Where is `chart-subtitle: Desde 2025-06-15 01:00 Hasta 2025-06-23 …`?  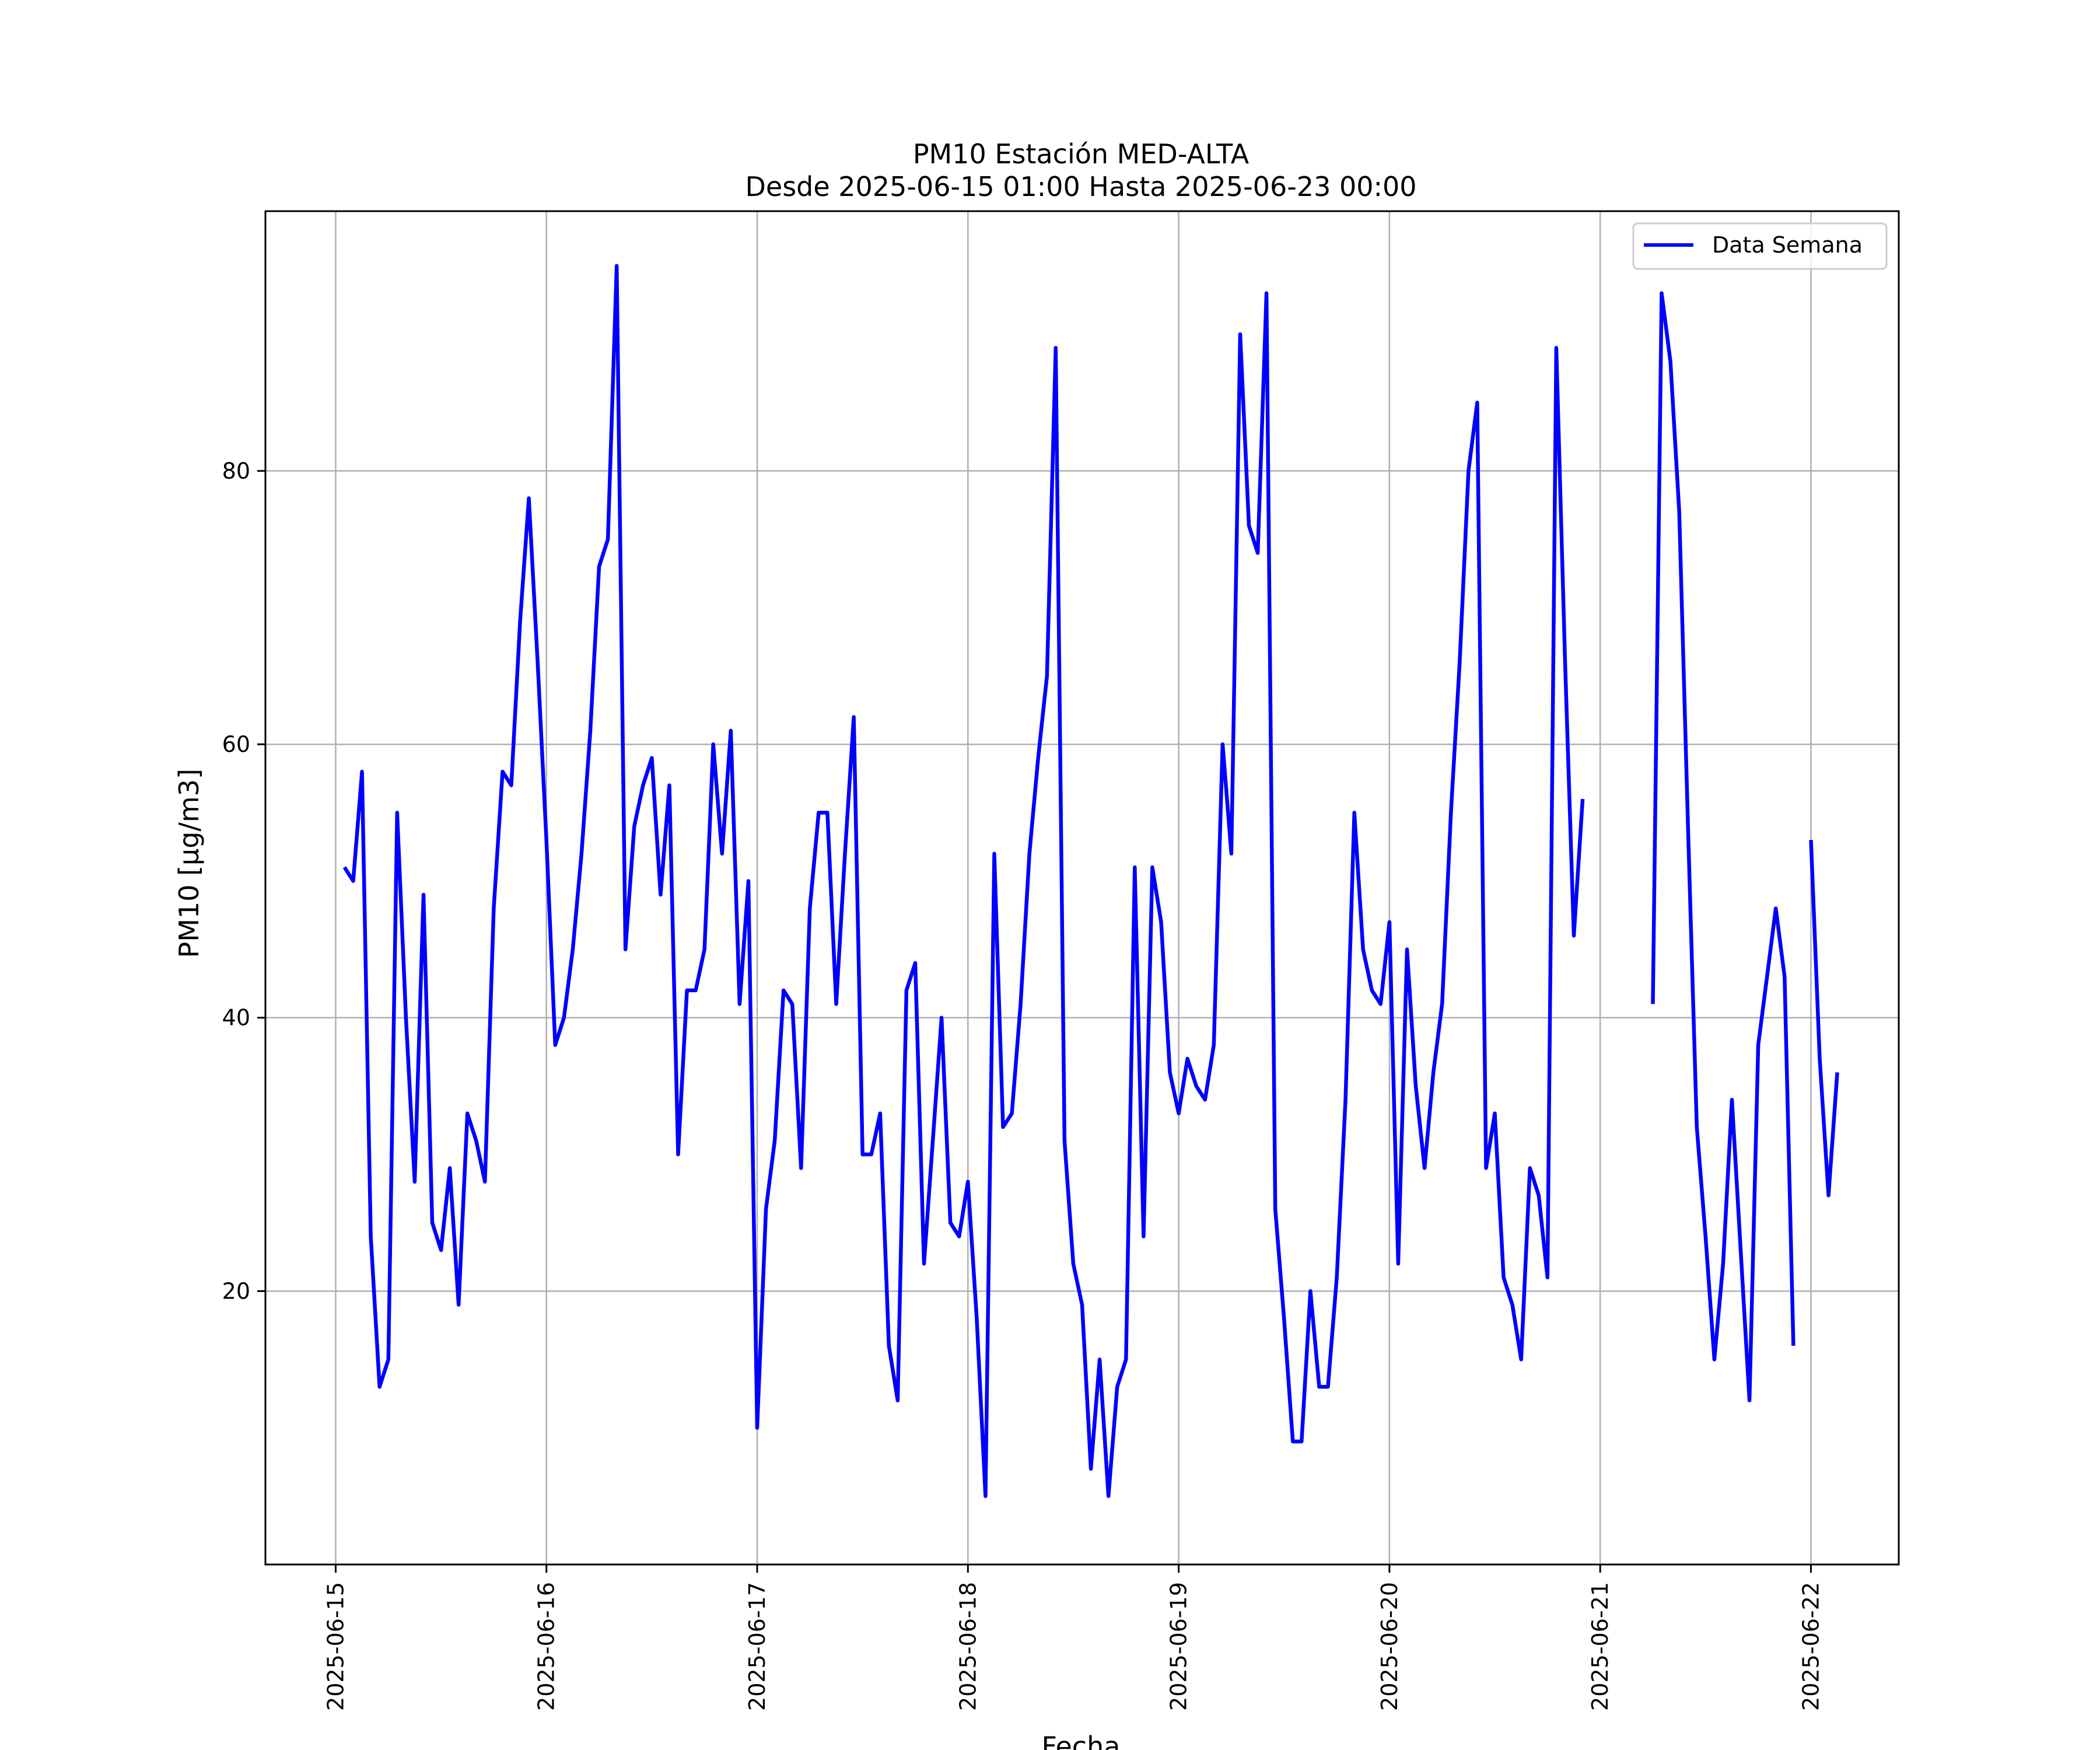 chart-subtitle: Desde 2025-06-15 01:00 Hasta 2025-06-23 … is located at coordinates (1080, 187).